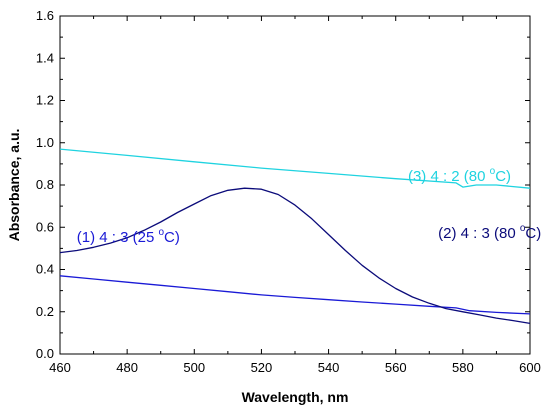  What do you see at coordinates (45, 184) in the screenshot?
I see `y-tick-label: 0.8` at bounding box center [45, 184].